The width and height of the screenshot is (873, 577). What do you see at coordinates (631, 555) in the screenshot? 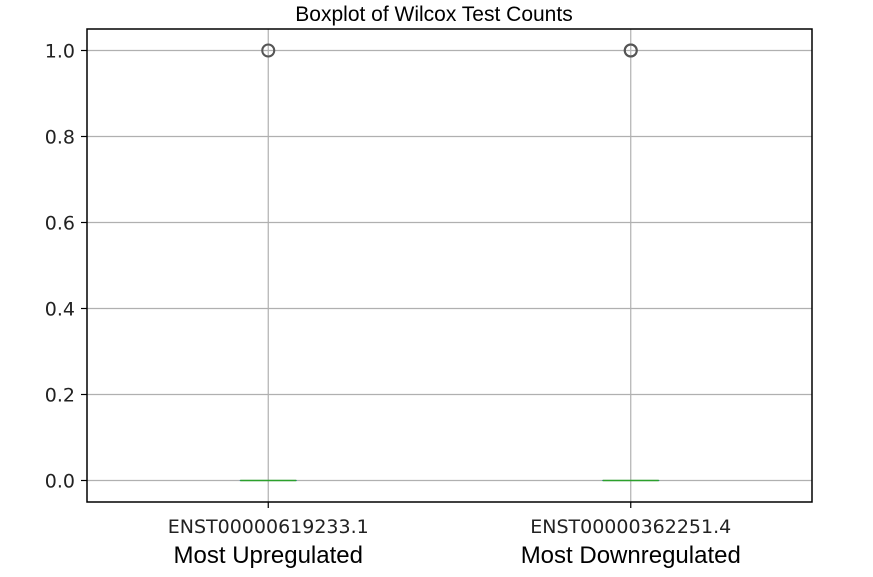
I see `x-category-sublabel: Most Downregulated` at bounding box center [631, 555].